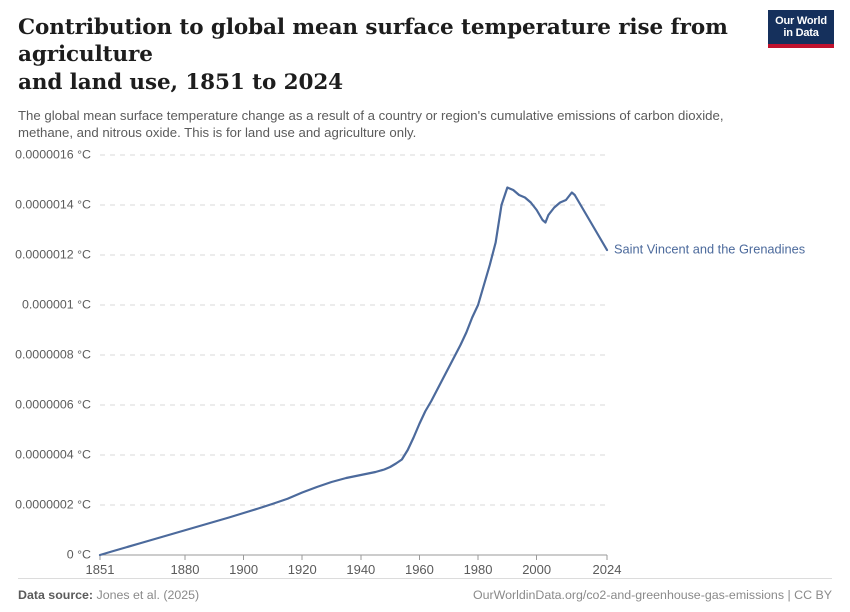 The image size is (850, 612). I want to click on x-axis-tick-label: 1851, so click(100, 569).